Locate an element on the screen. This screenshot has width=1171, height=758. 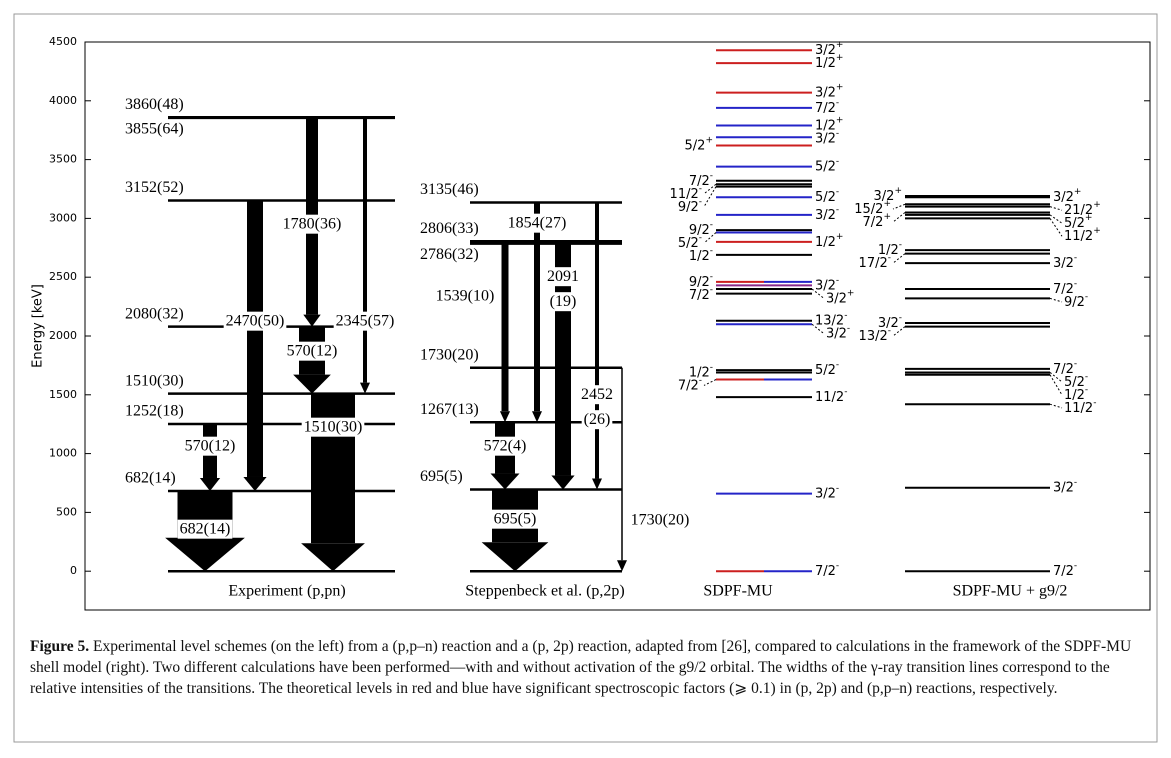
level-label: 17/2- is located at coordinates (875, 262).